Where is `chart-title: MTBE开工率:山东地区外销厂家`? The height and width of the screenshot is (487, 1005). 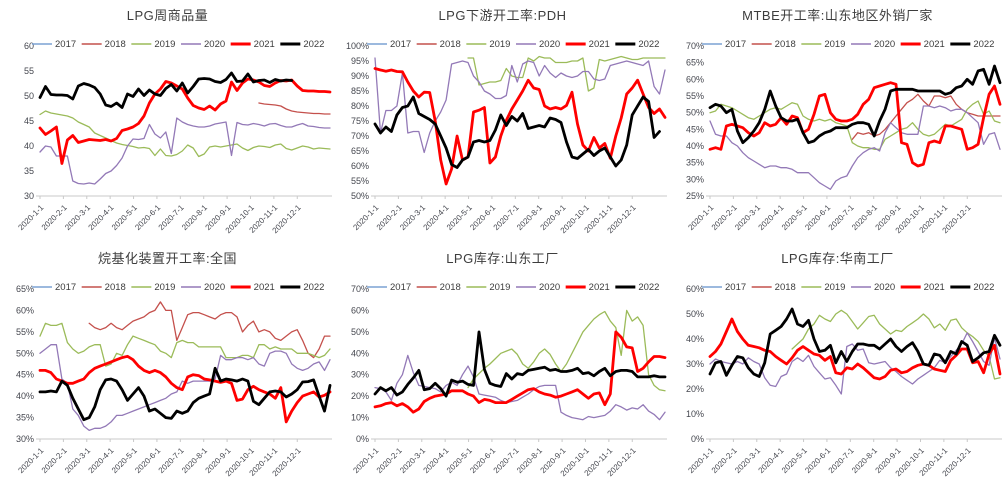
chart-title: MTBE开工率:山东地区外销厂家 is located at coordinates (837, 15).